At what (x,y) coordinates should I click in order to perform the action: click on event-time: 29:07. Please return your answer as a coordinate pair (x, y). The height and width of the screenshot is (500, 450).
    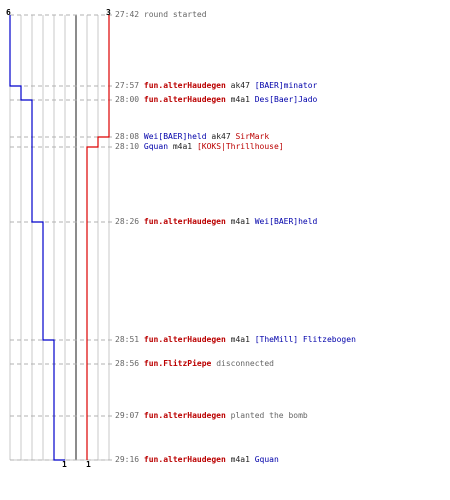
    Looking at the image, I should click on (127, 415).